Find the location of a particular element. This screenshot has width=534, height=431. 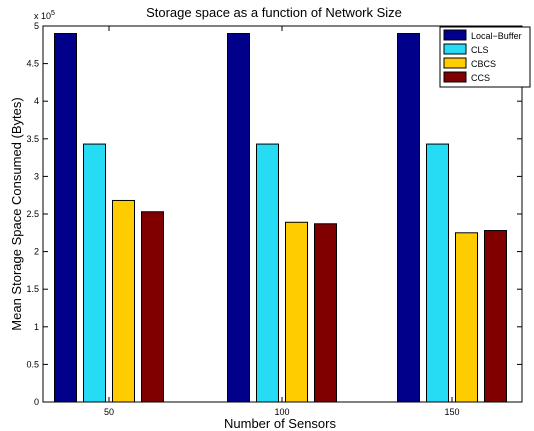

exponent-label: x 105 is located at coordinates (44, 15).